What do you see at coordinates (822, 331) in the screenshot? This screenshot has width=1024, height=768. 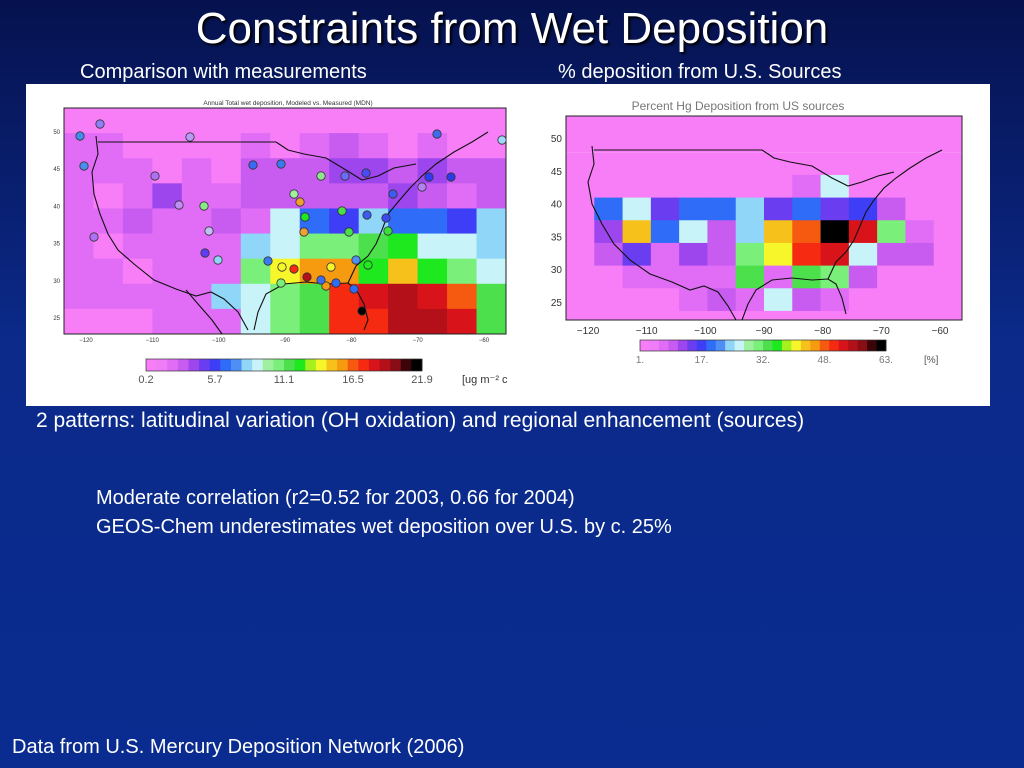 I see `x-tick-label: −80` at bounding box center [822, 331].